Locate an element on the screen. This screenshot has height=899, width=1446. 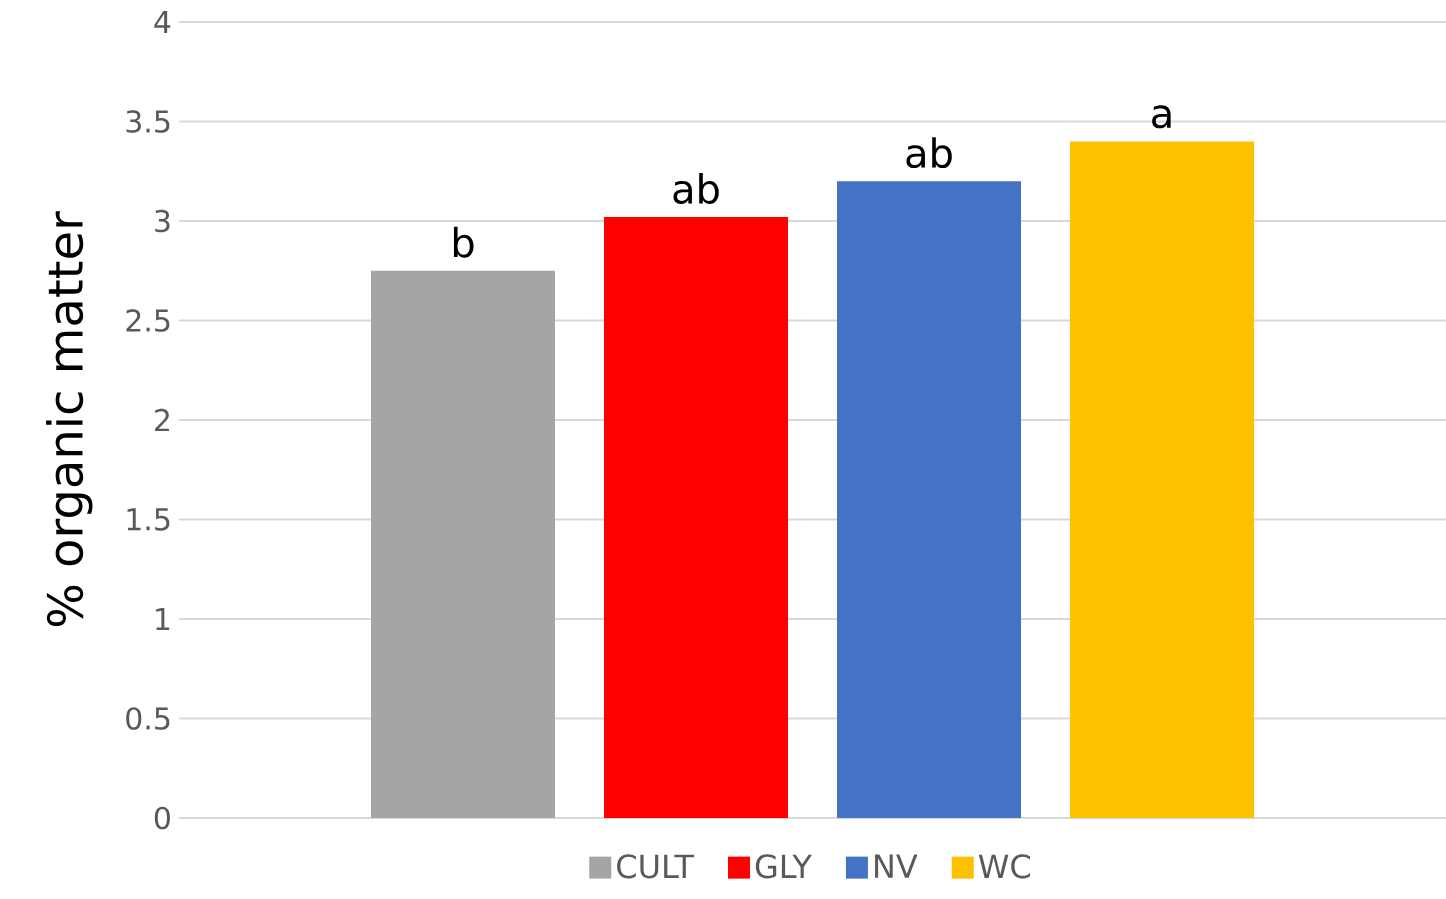
legend-label: WC is located at coordinates (1004, 866).